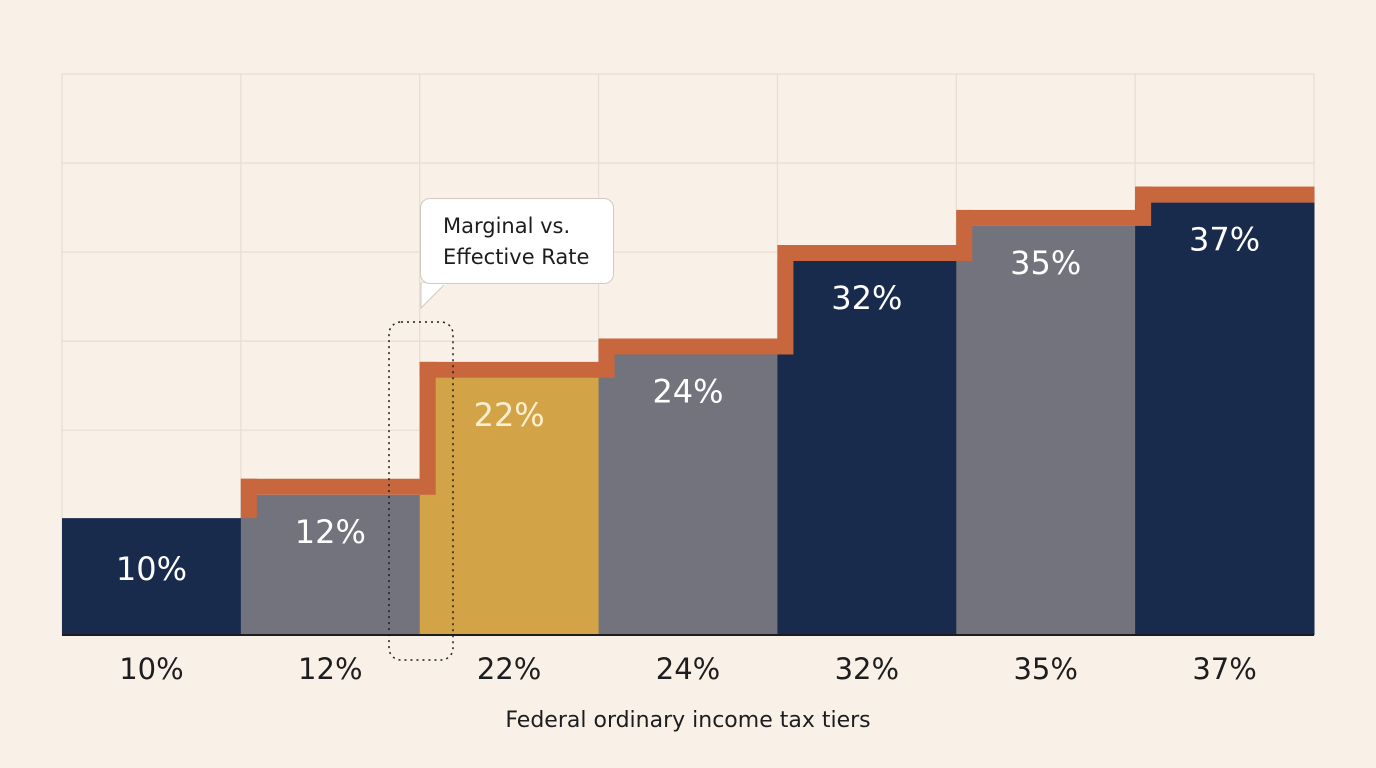 The width and height of the screenshot is (1376, 768). I want to click on bar-label: 10%, so click(151, 569).